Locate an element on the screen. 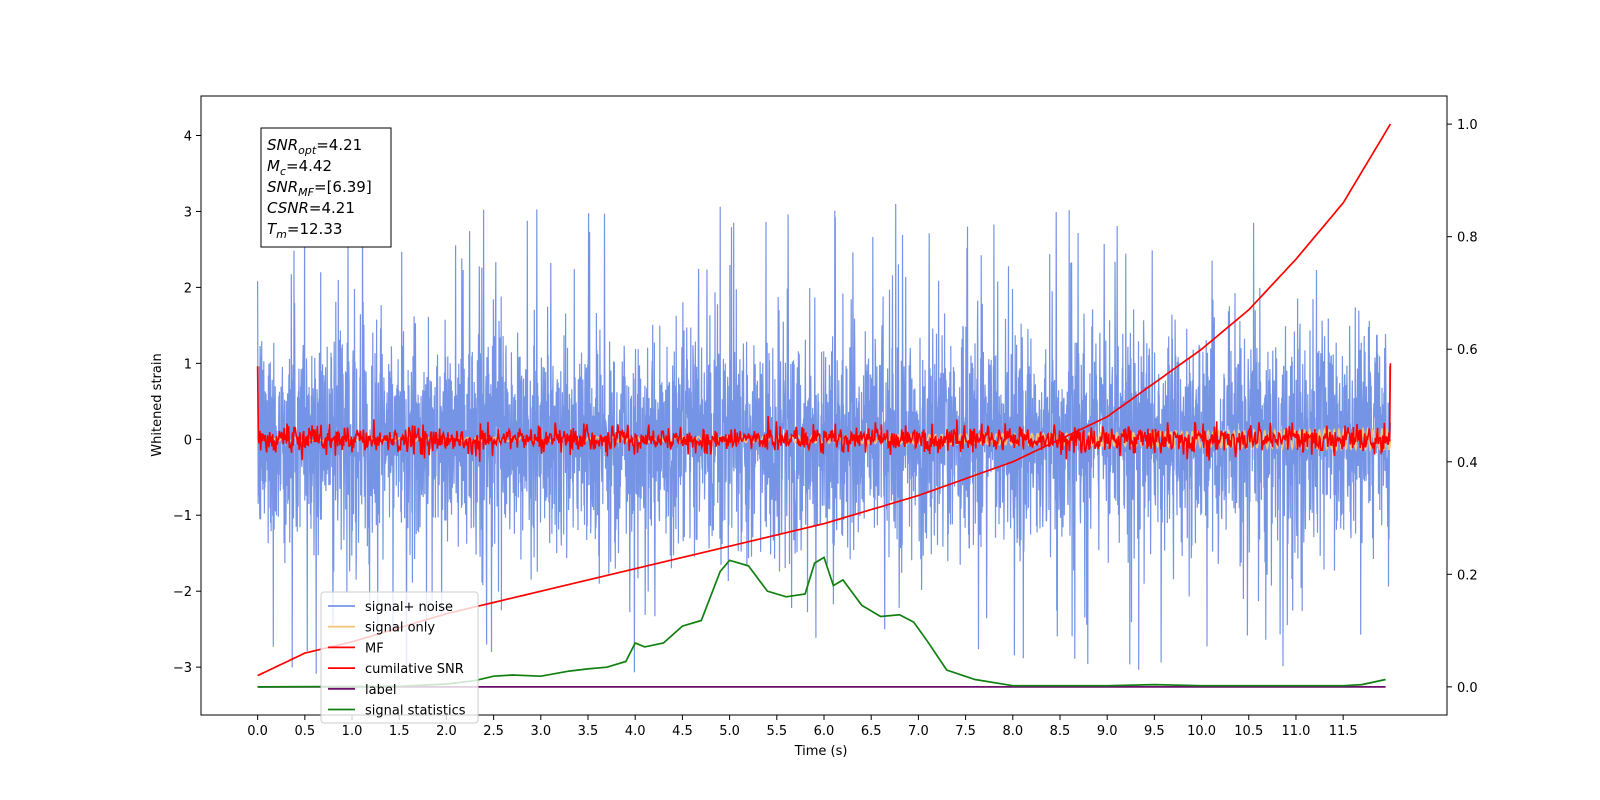 This screenshot has width=1600, height=800. x-tick-label: 2.5 is located at coordinates (493, 731).